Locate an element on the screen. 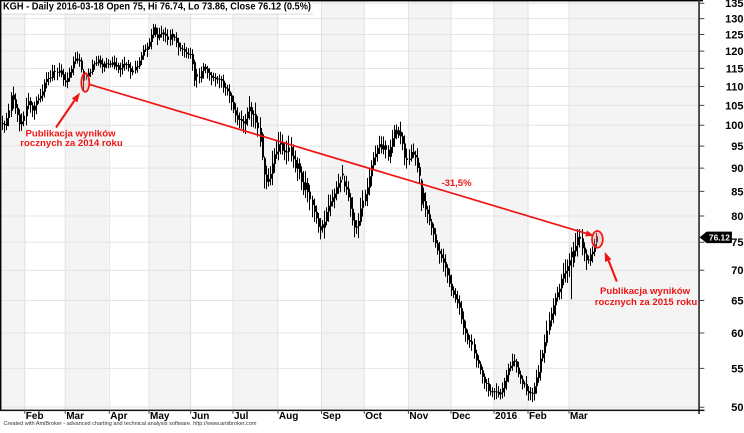 The width and height of the screenshot is (744, 433). svg-text: Dec is located at coordinates (461, 416).